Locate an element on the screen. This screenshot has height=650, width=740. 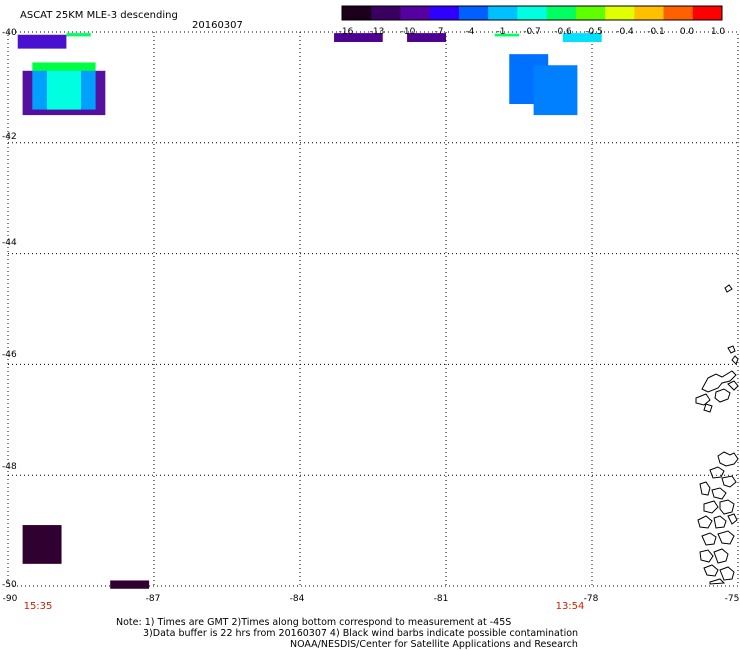
colorbar-tick-label: -13 is located at coordinates (377, 32).